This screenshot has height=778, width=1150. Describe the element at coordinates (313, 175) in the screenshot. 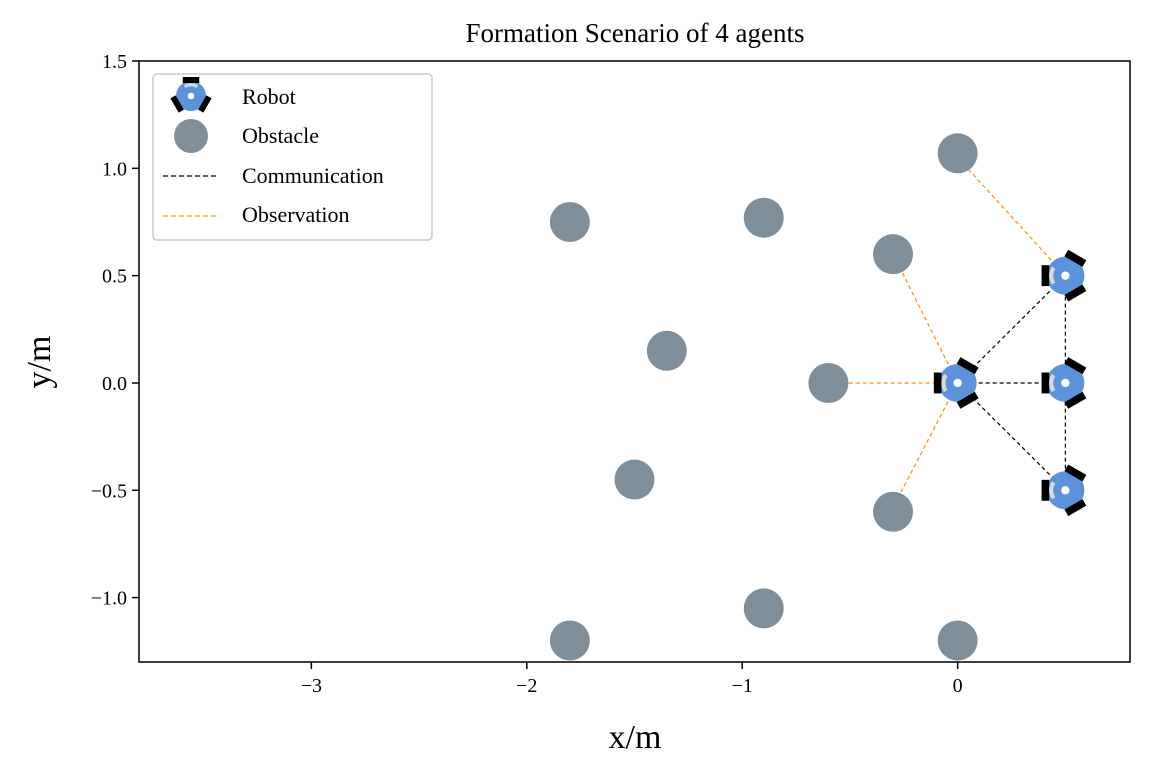

I see `legend-communication-label: Communication` at that location.